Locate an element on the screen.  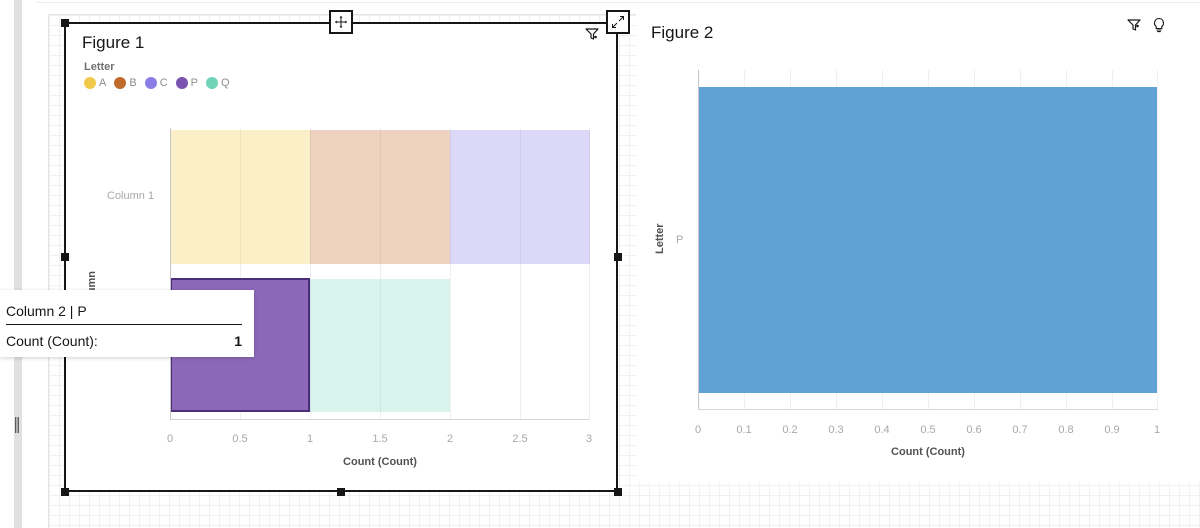
legend-item-b: B is located at coordinates (125, 83).